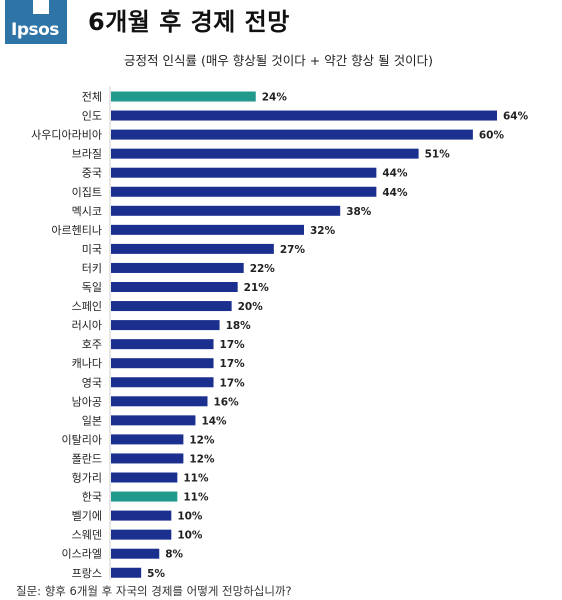  Describe the element at coordinates (257, 288) in the screenshot. I see `value-label: 21%` at that location.